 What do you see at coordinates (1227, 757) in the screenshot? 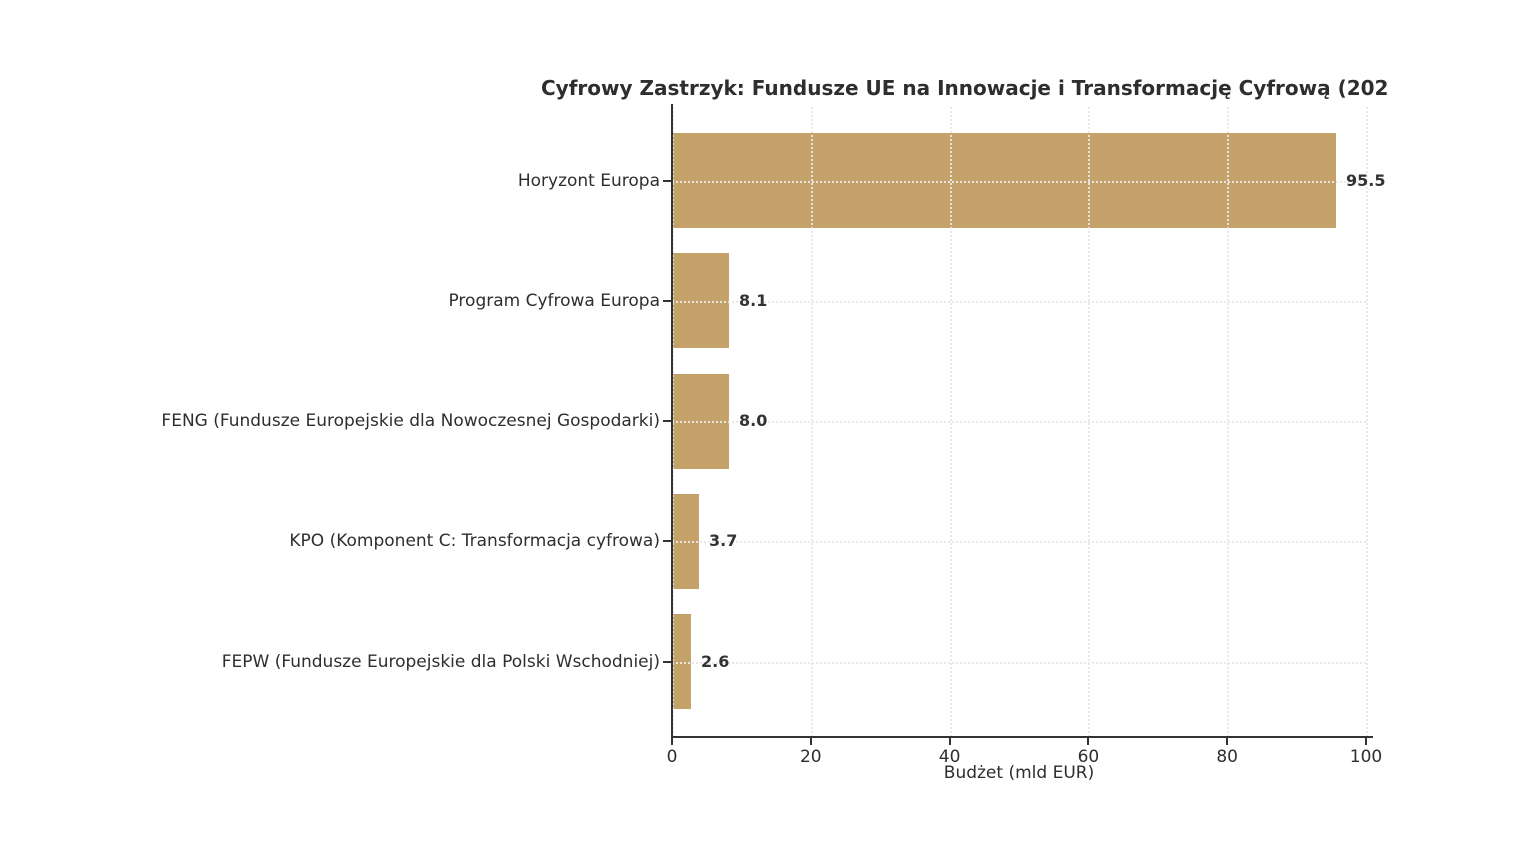
I see `x-tick-label: 80` at bounding box center [1227, 757].